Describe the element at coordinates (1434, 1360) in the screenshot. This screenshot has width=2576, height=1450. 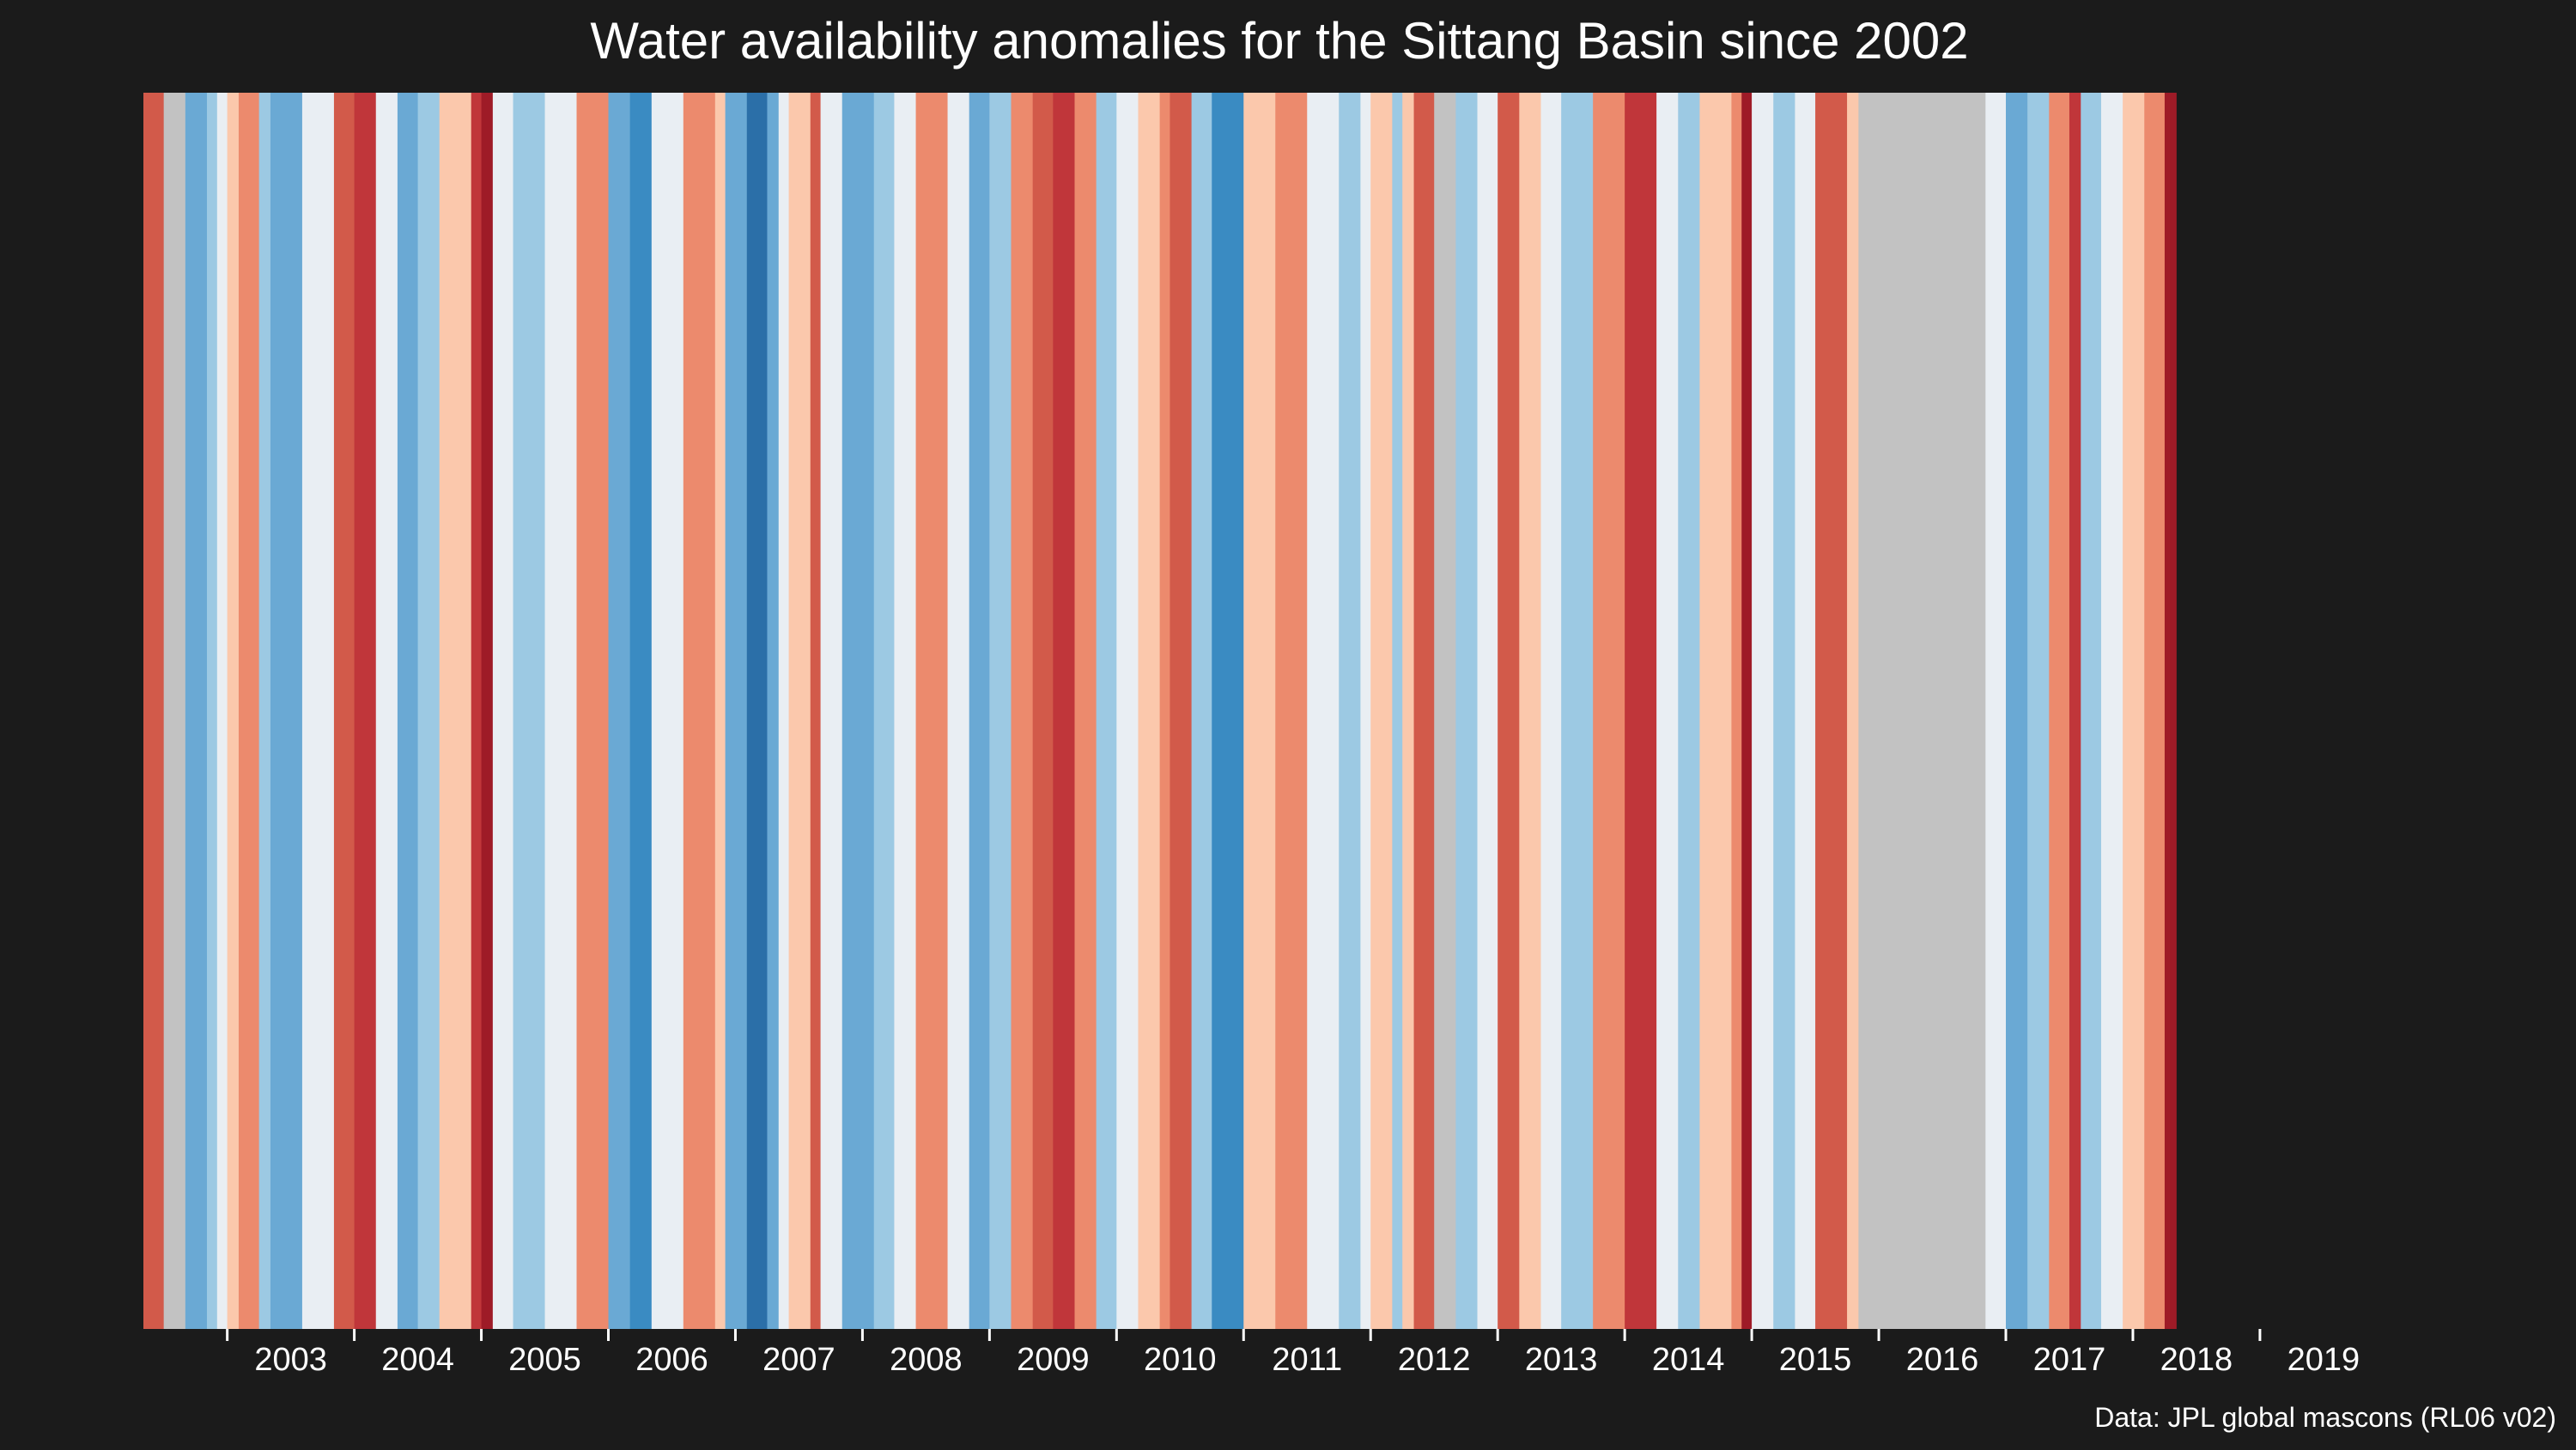
I see `x-tick-label: 2012` at that location.